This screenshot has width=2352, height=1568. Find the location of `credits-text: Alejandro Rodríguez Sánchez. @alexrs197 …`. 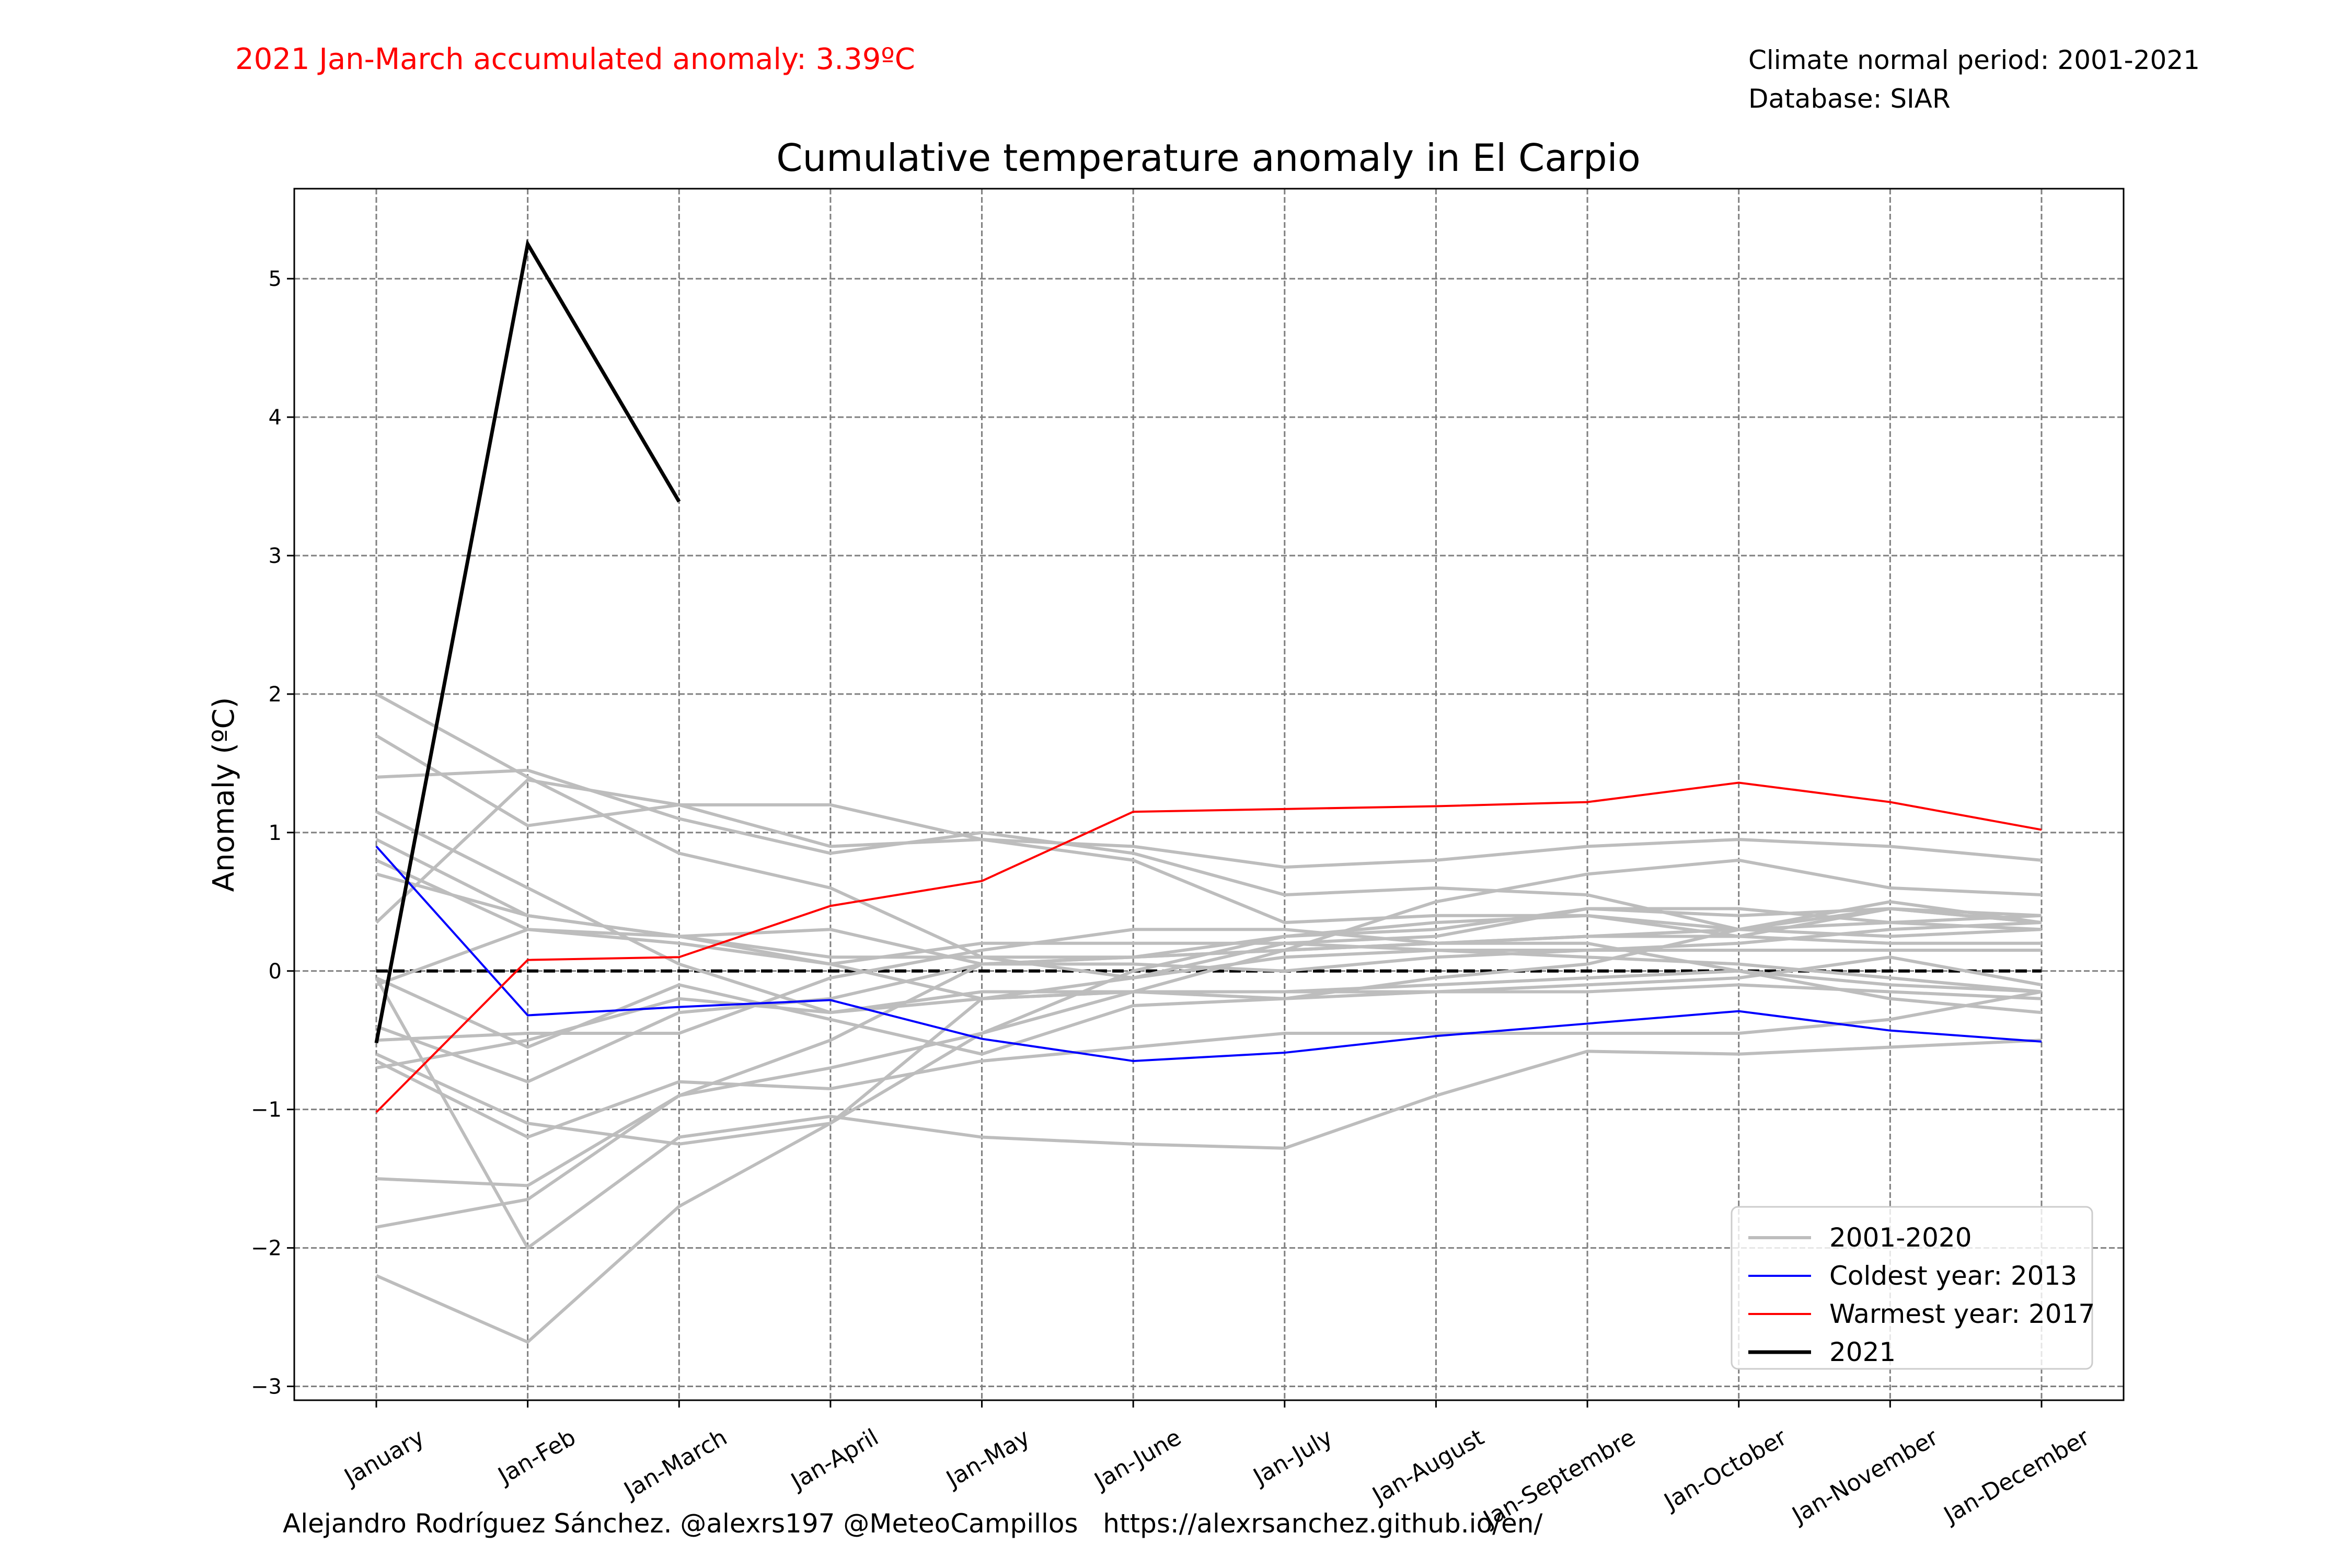

credits-text: Alejandro Rodríguez Sánchez. @alexrs197 … is located at coordinates (912, 1523).